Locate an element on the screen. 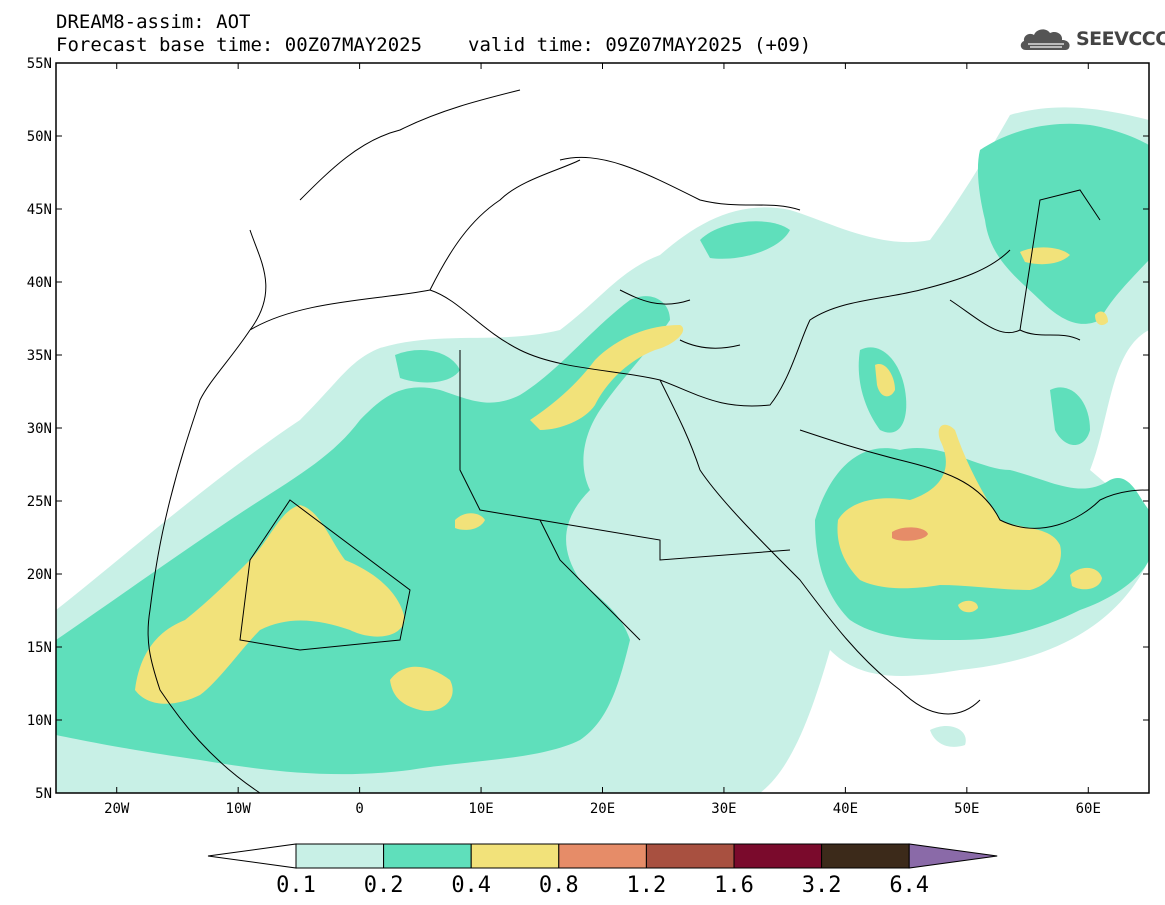  logo-text: SEEVCCC is located at coordinates (1120, 39).